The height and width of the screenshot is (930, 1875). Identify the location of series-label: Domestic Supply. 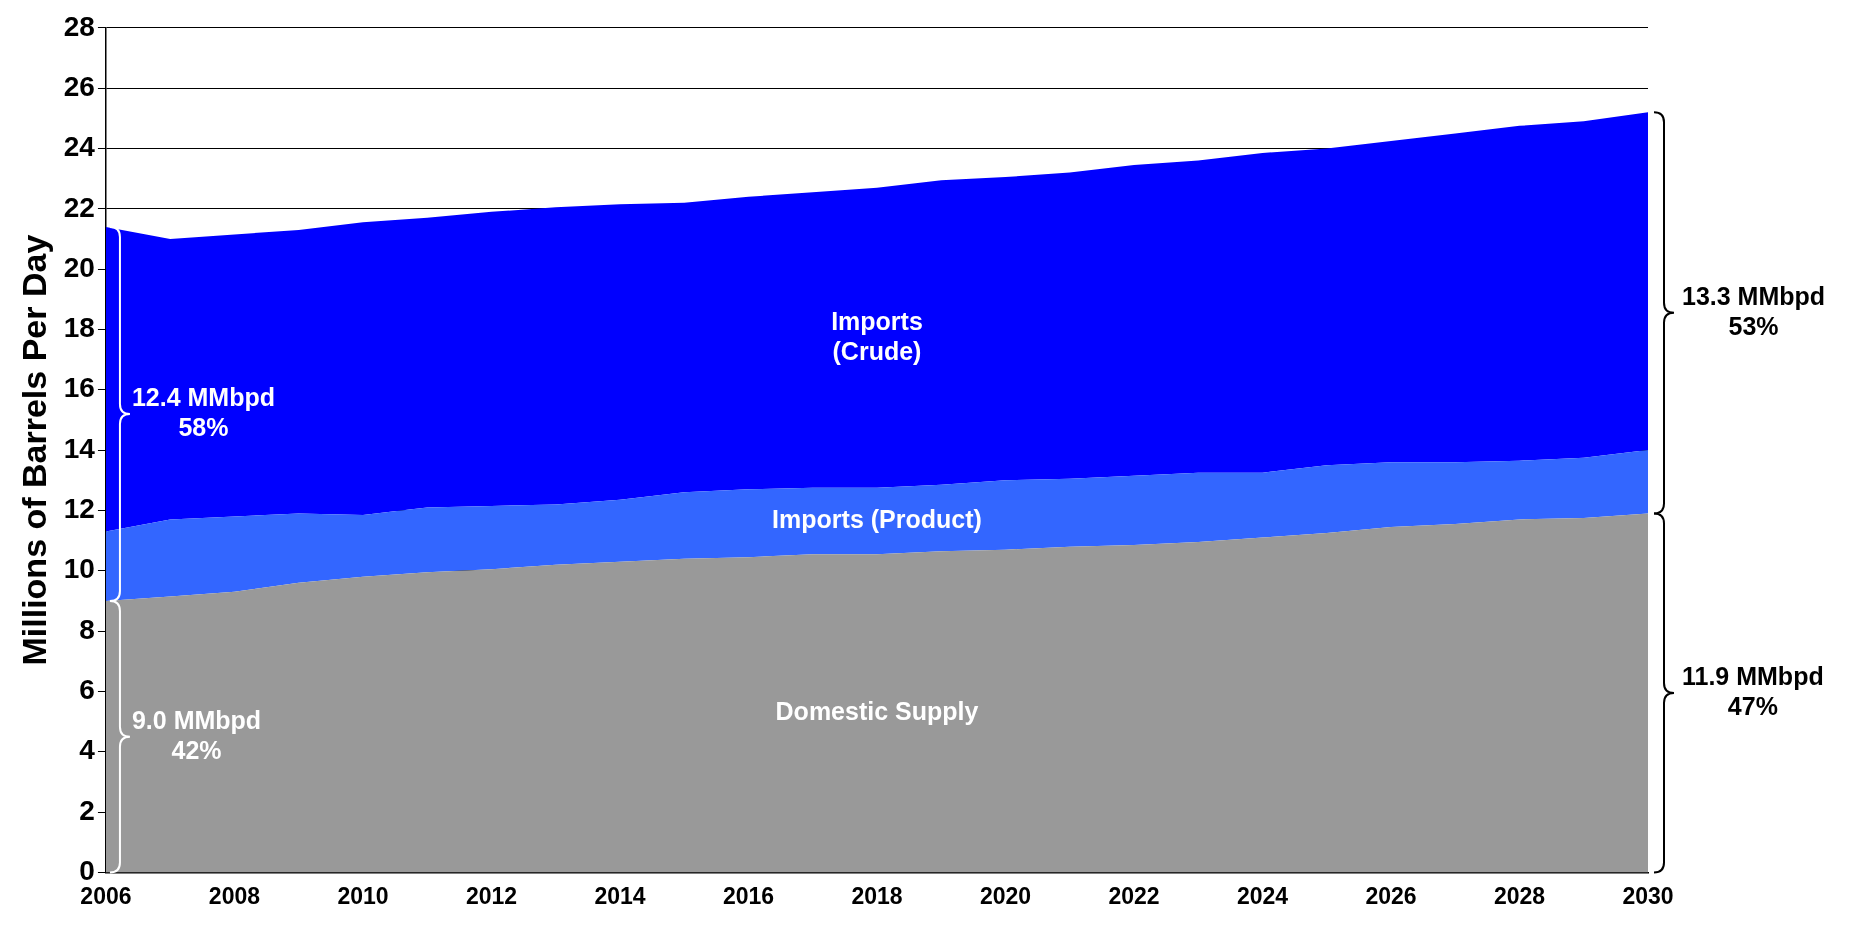
(877, 711).